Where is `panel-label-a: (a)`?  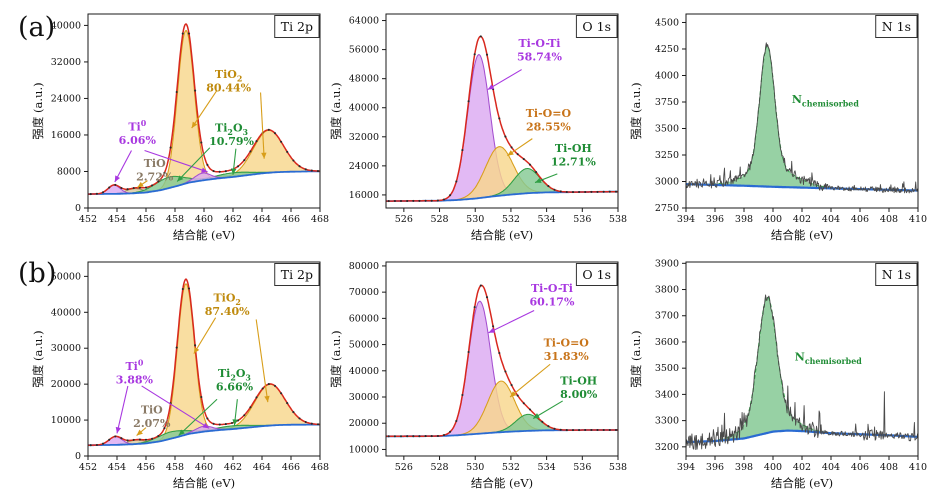 panel-label-a: (a) is located at coordinates (37, 27).